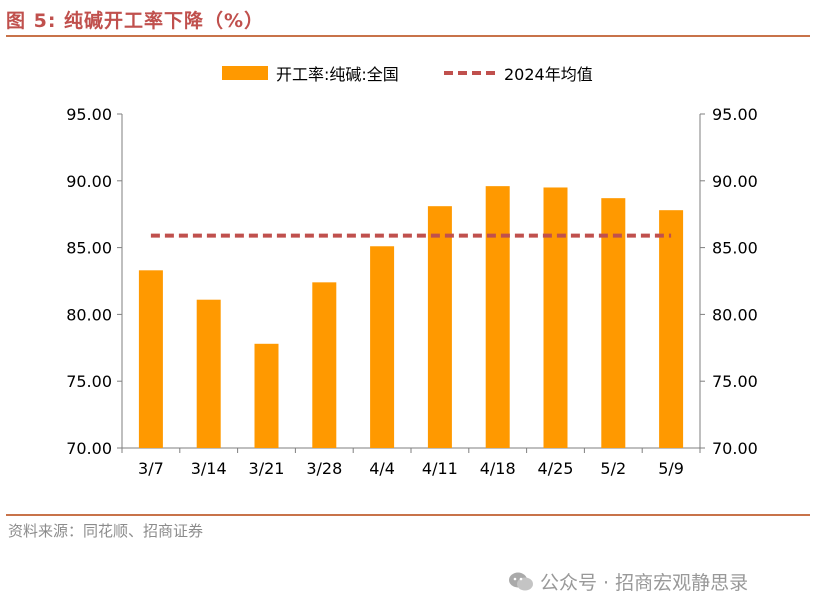  What do you see at coordinates (497, 317) in the screenshot?
I see `bar-4/18` at bounding box center [497, 317].